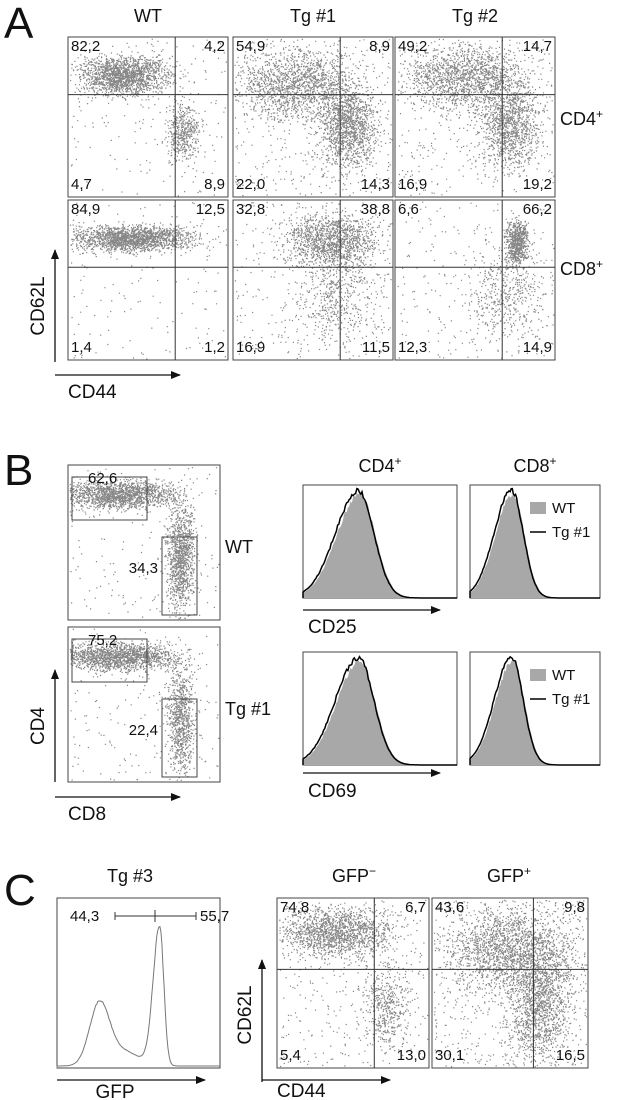 Image resolution: width=625 pixels, height=1100 pixels. Describe the element at coordinates (475, 16) in the screenshot. I see `column-header: Tg #2` at that location.